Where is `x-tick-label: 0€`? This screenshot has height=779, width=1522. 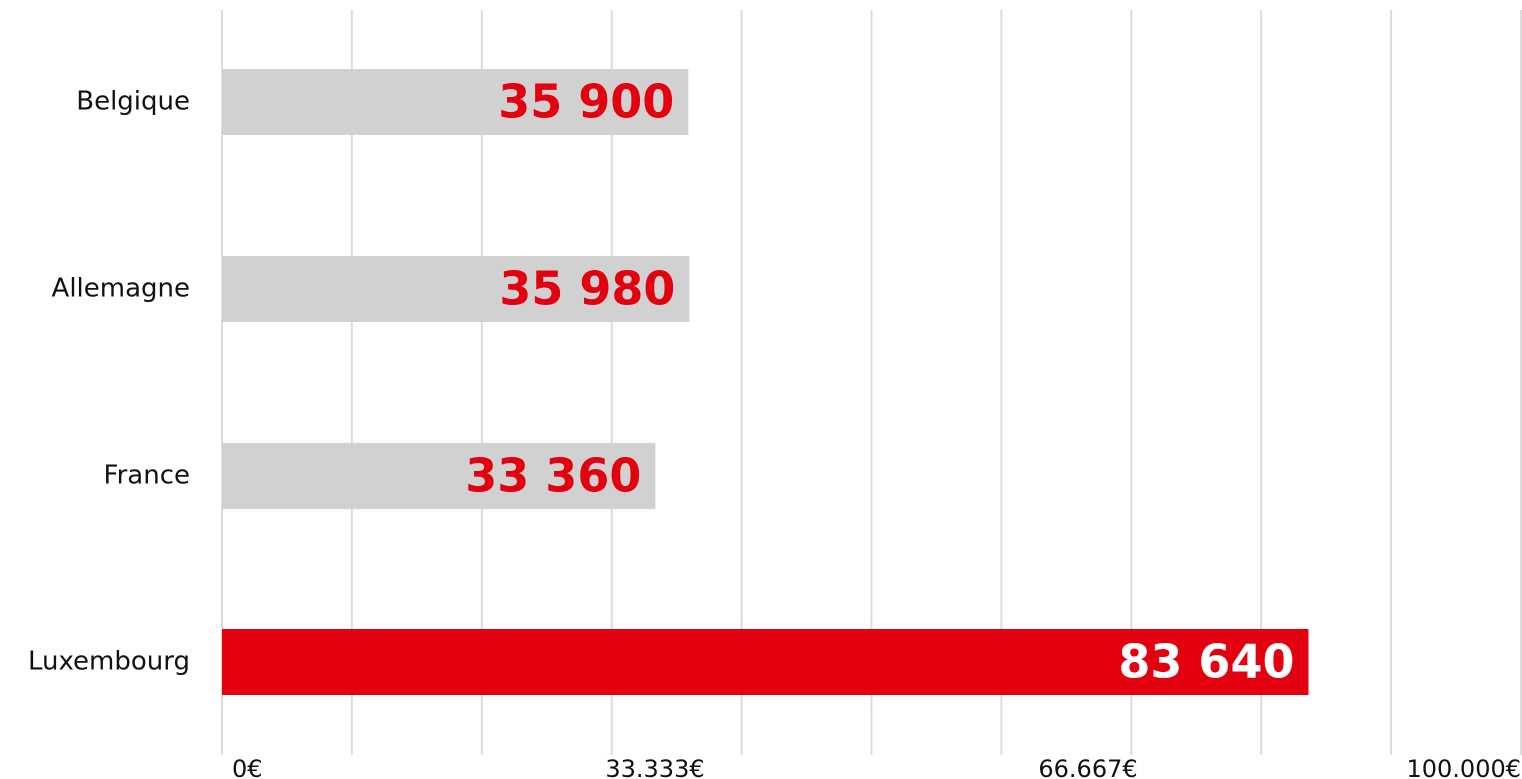
x-tick-label: 0€ is located at coordinates (247, 767).